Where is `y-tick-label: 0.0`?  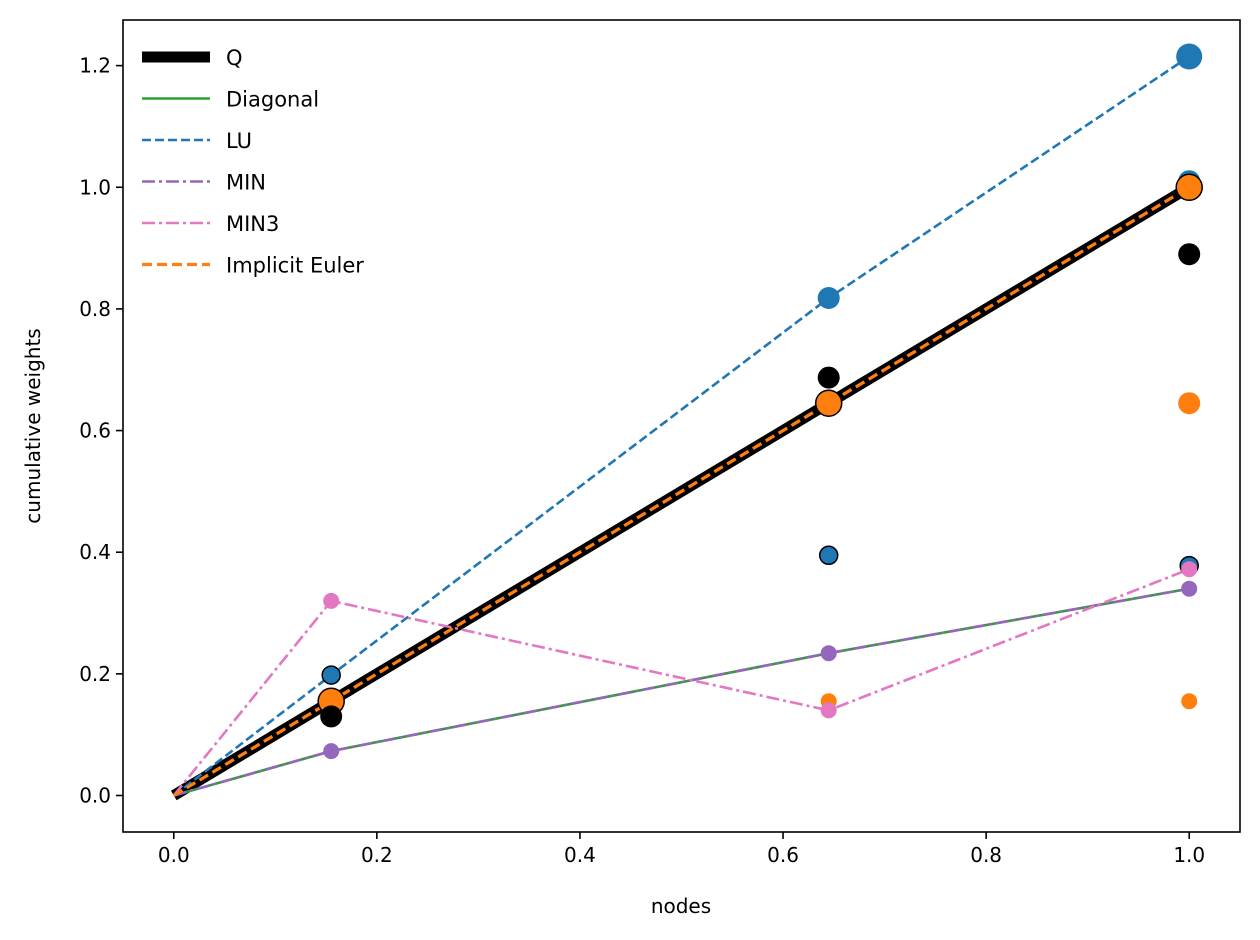 y-tick-label: 0.0 is located at coordinates (95, 796).